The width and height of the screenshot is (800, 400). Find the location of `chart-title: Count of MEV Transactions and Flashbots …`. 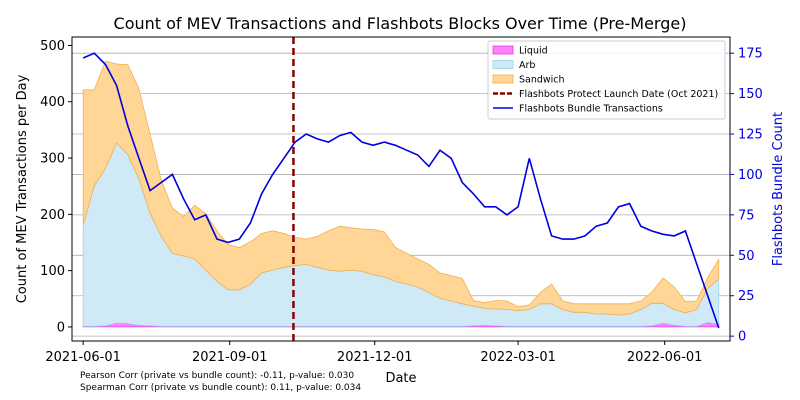

chart-title: Count of MEV Transactions and Flashbots … is located at coordinates (400, 23).